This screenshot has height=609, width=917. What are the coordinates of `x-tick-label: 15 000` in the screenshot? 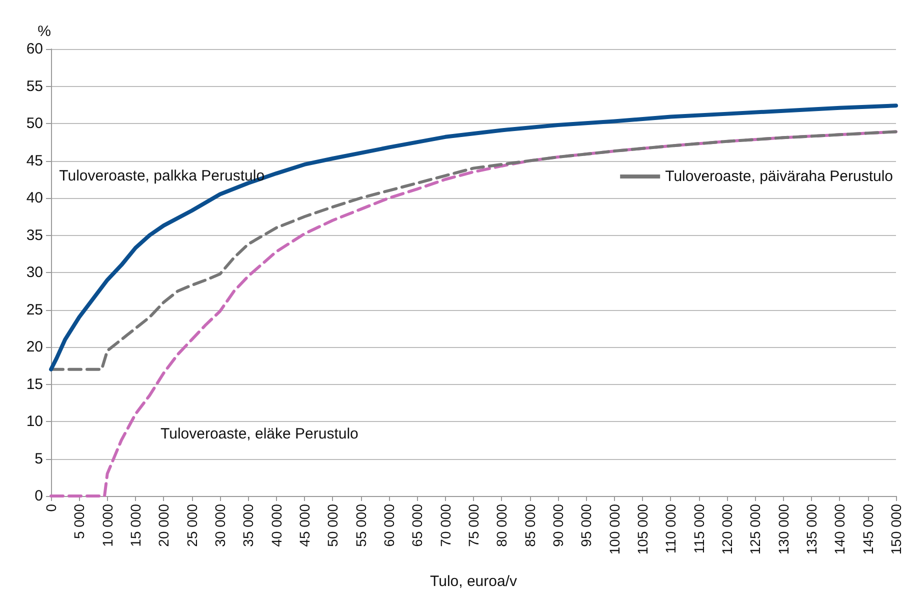 It's located at (136, 525).